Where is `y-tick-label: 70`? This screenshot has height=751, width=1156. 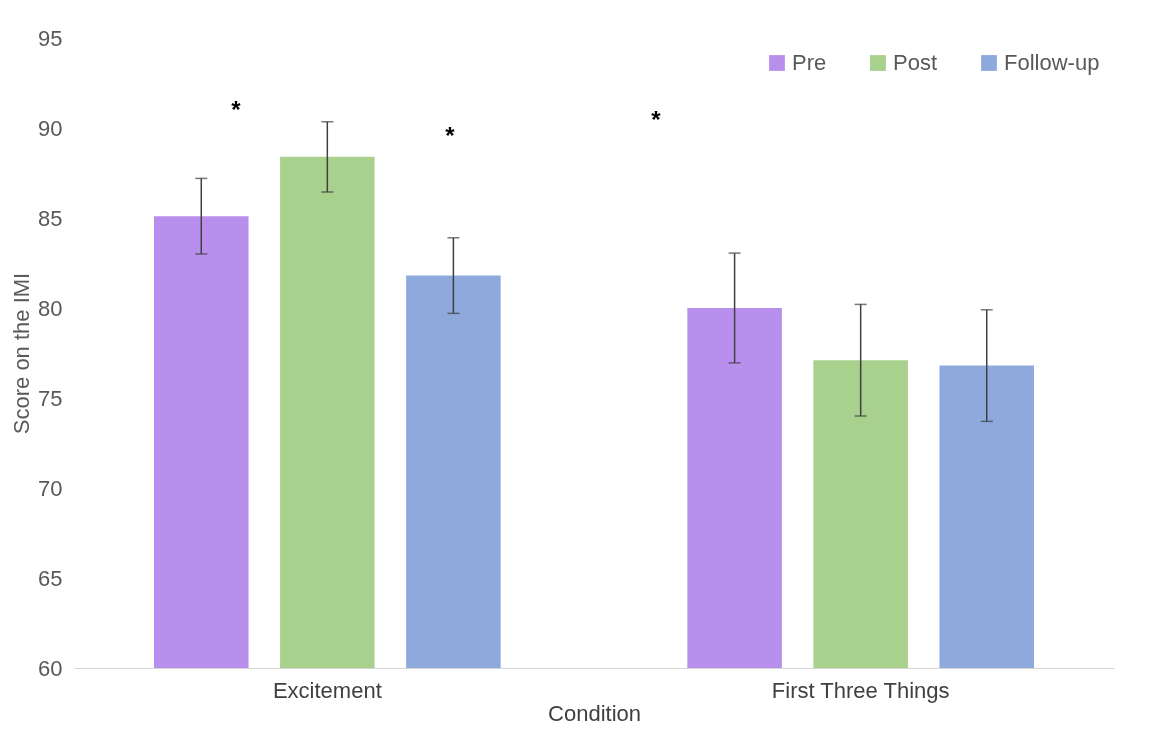 y-tick-label: 70 is located at coordinates (50, 488).